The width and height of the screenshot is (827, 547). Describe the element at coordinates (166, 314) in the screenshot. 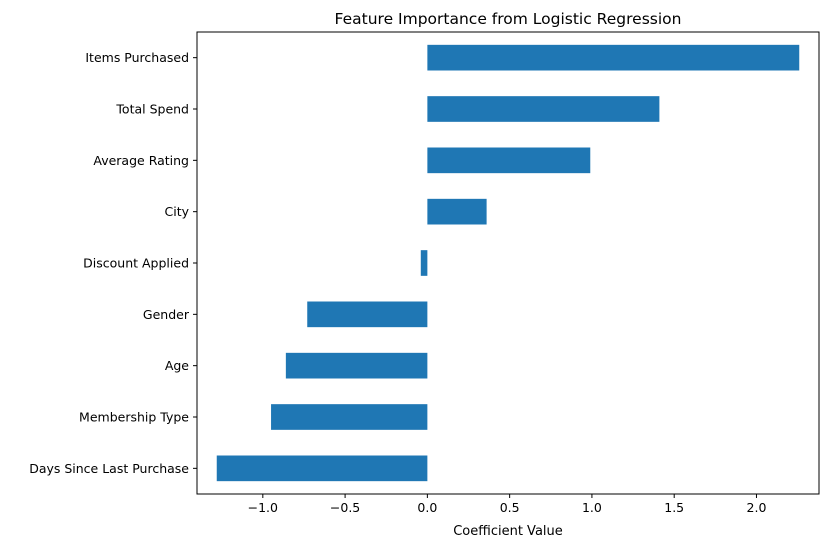

I see `y-tick-label: Gender` at that location.